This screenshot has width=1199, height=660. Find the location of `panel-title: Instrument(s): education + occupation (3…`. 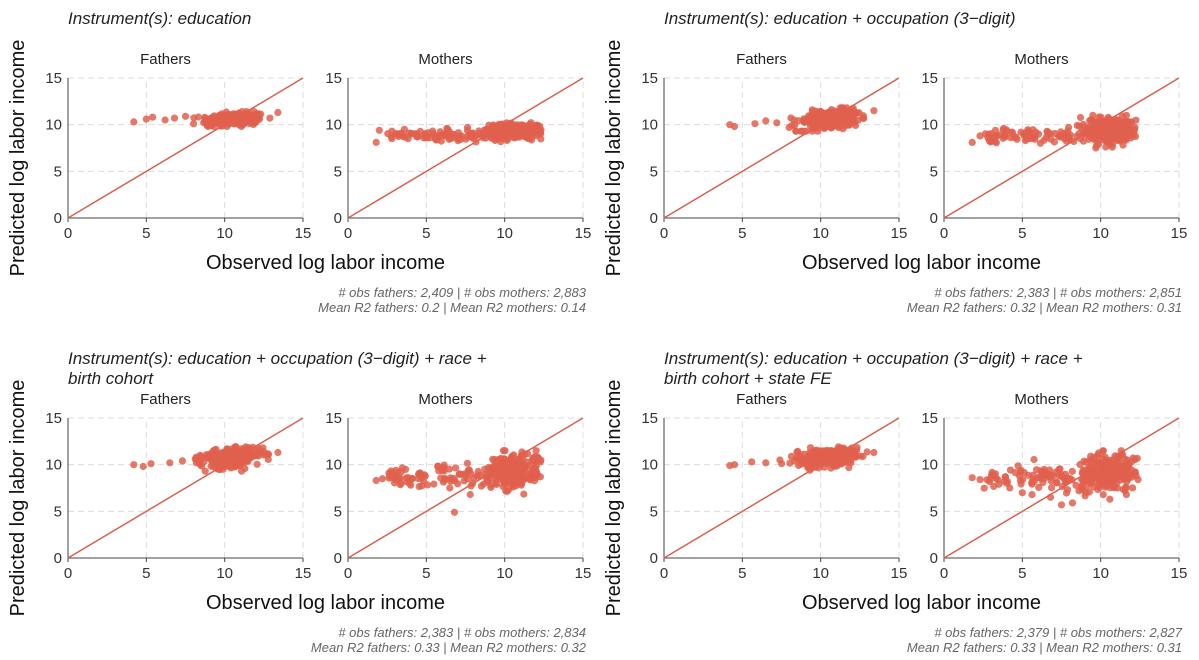

panel-title: Instrument(s): education + occupation (3… is located at coordinates (840, 18).